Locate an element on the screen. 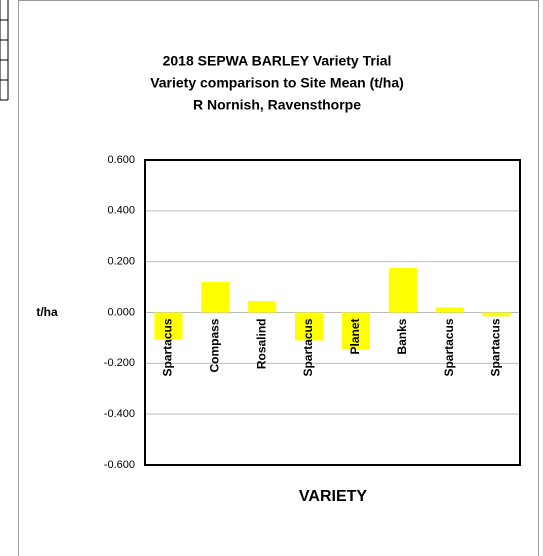 This screenshot has width=543, height=556. y-tick-label: 0.400 is located at coordinates (121, 211).